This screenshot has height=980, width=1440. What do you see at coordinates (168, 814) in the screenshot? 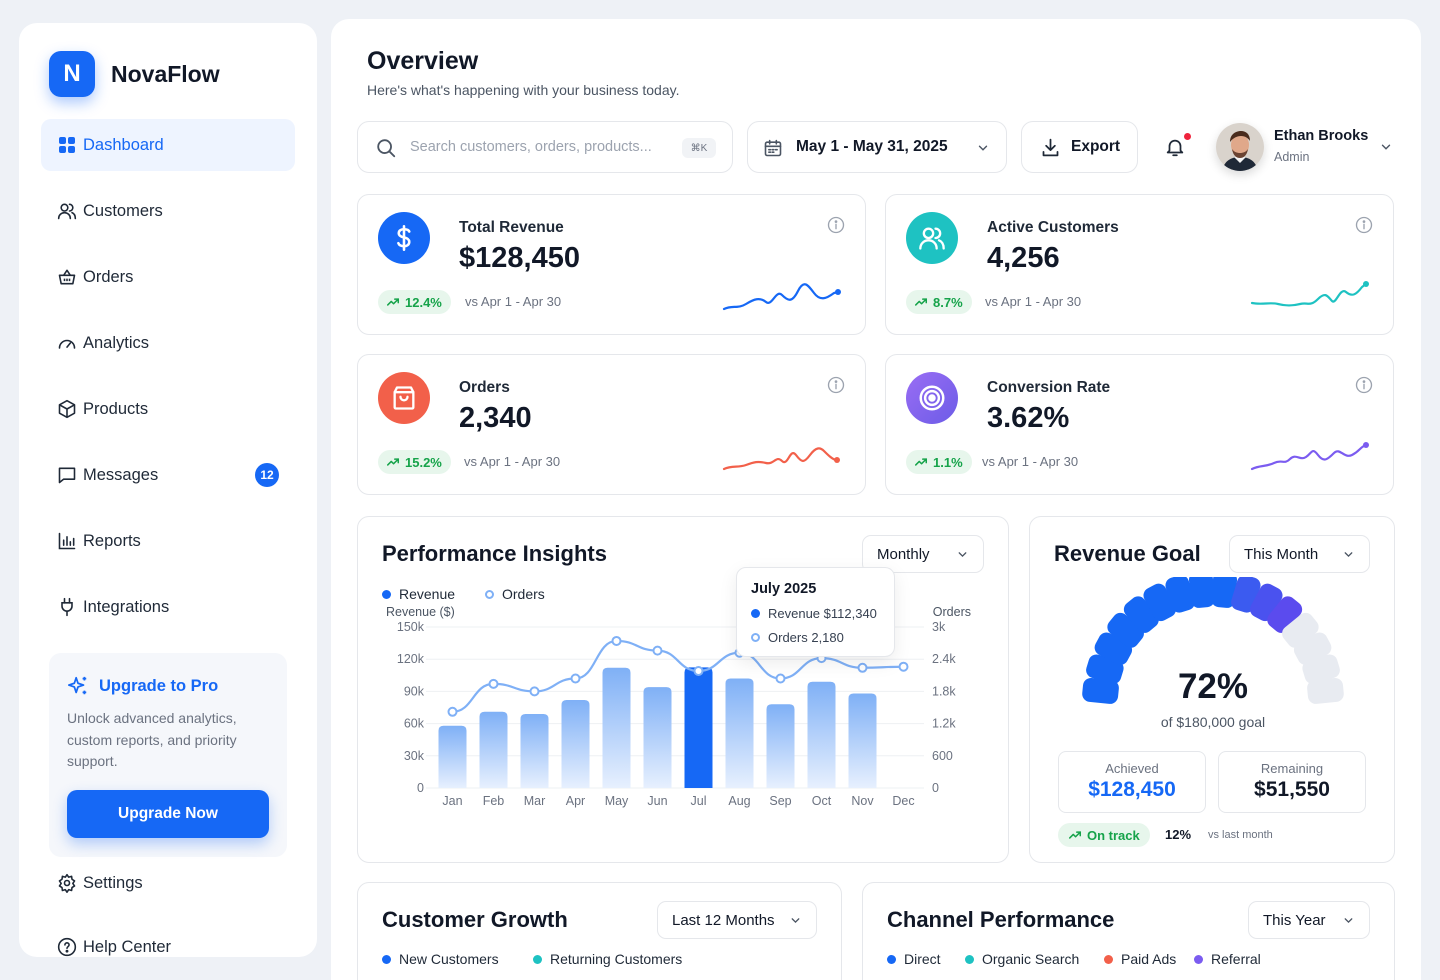
I see `upgrade-now-button: Upgrade Now` at bounding box center [168, 814].